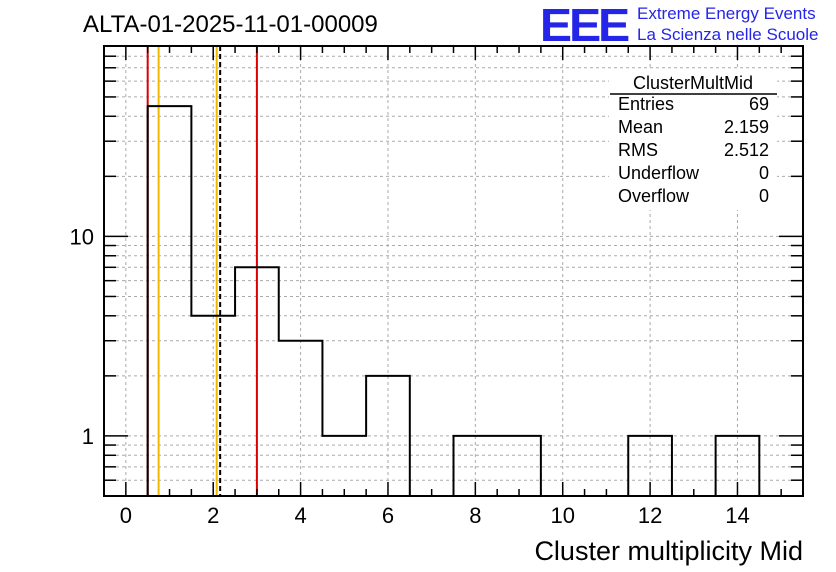 This screenshot has width=836, height=572. Describe the element at coordinates (562, 515) in the screenshot. I see `x-tick-label: 10` at that location.